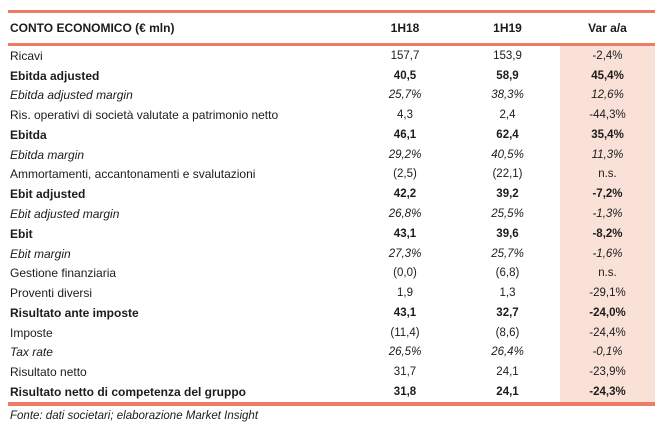  Describe the element at coordinates (405, 391) in the screenshot. I see `row-value-1h18: 31,8` at that location.